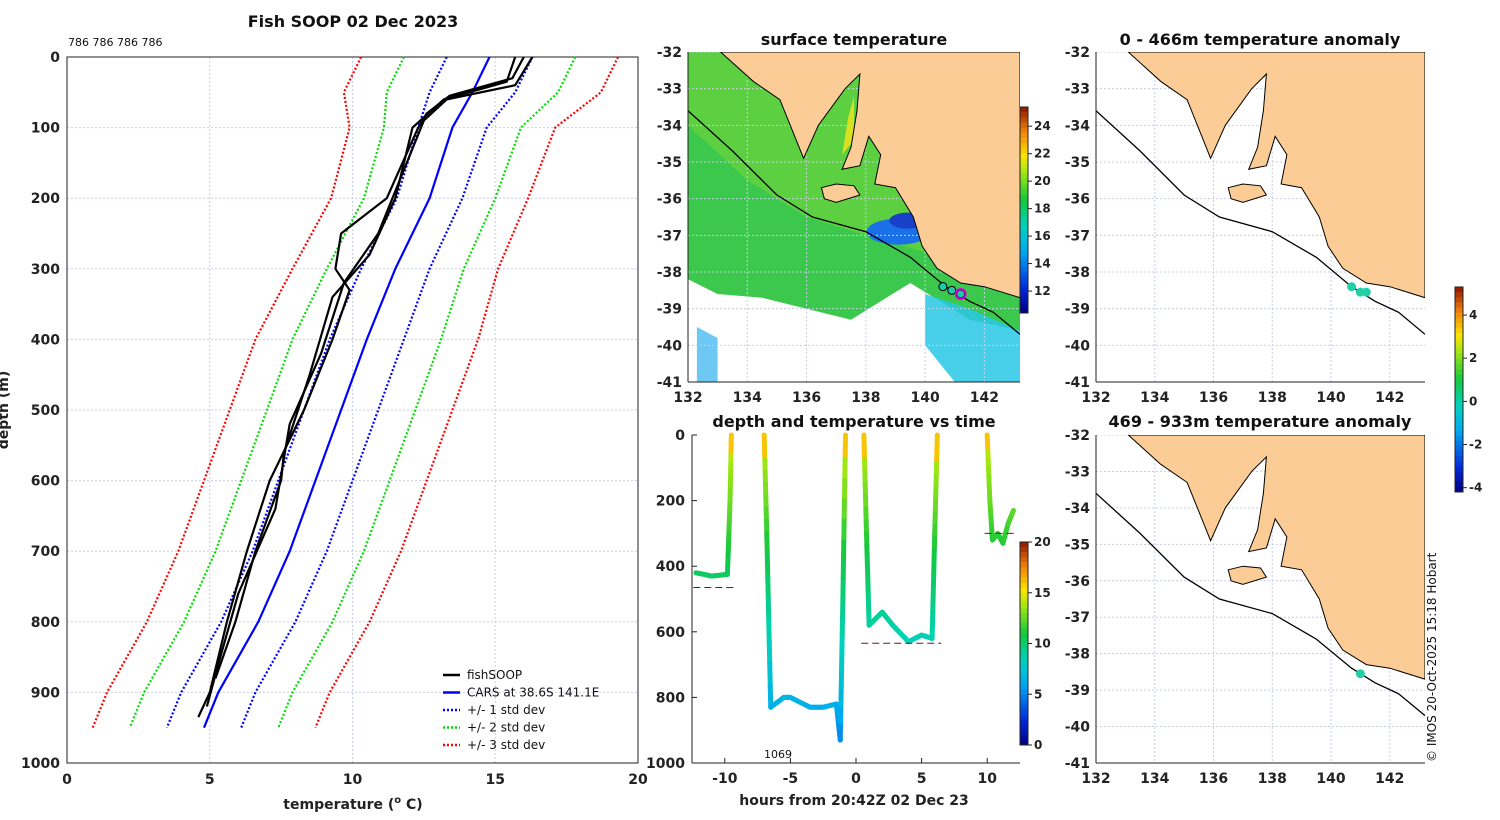 The width and height of the screenshot is (1500, 820). What do you see at coordinates (791, 779) in the screenshot?
I see `x-tick-label: -5` at bounding box center [791, 779].